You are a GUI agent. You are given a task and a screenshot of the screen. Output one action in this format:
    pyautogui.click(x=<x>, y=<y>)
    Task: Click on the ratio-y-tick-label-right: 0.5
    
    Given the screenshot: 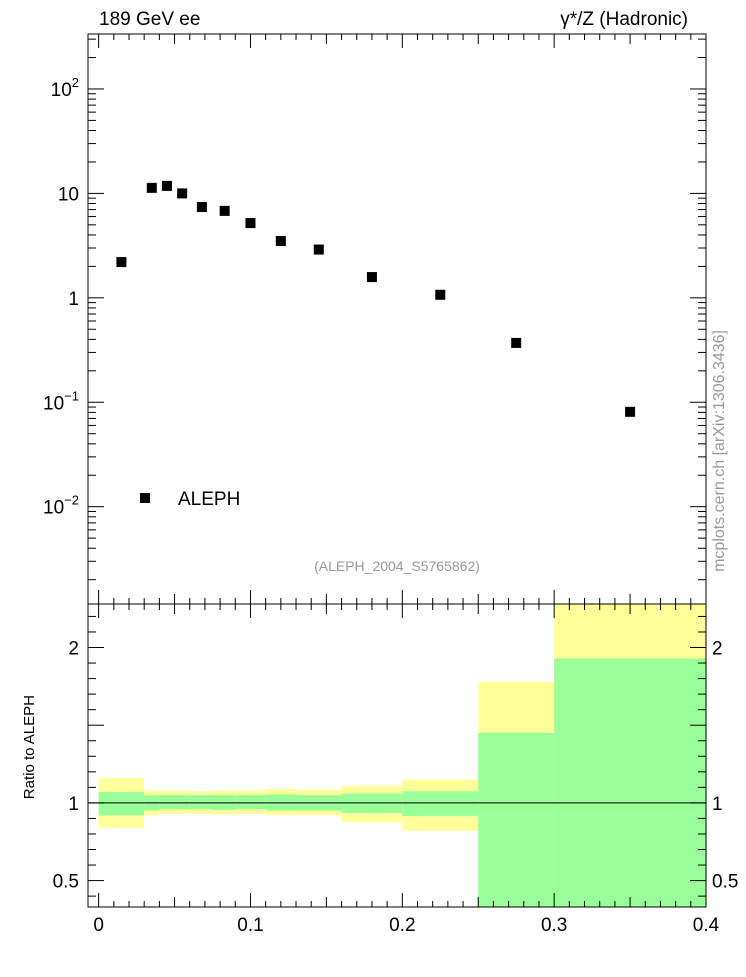 What is the action you would take?
    pyautogui.click(x=725, y=882)
    